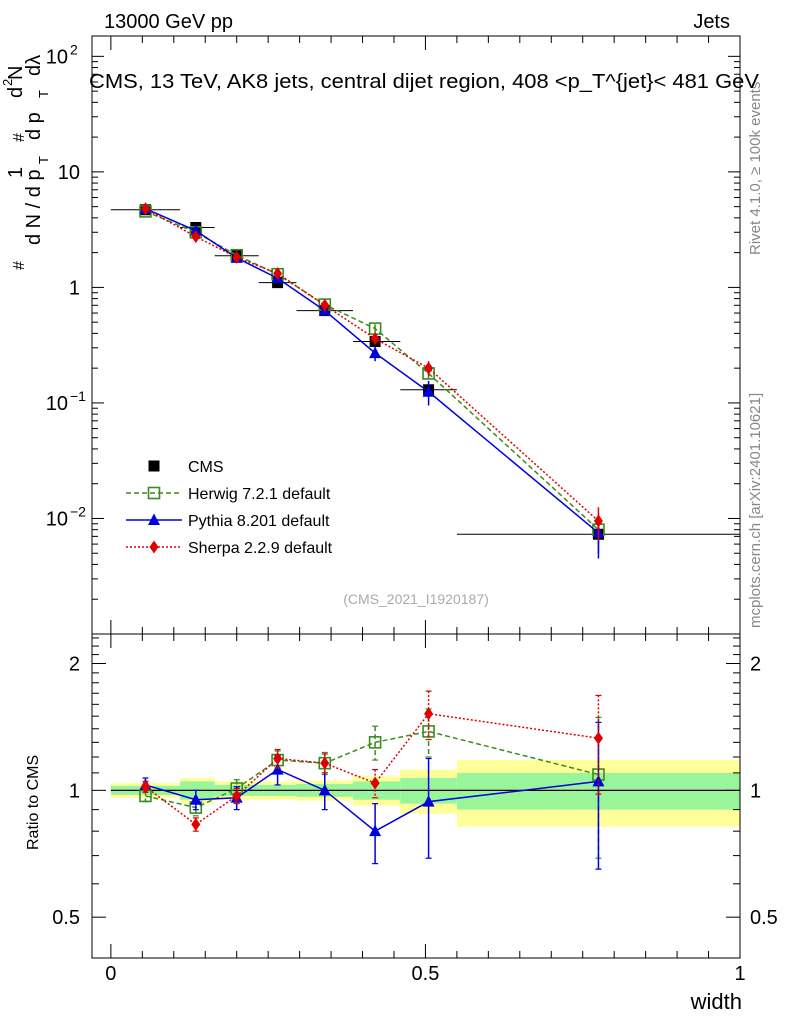 The image size is (786, 1029). I want to click on ratio-y-tick-label-right: 2, so click(755, 665).